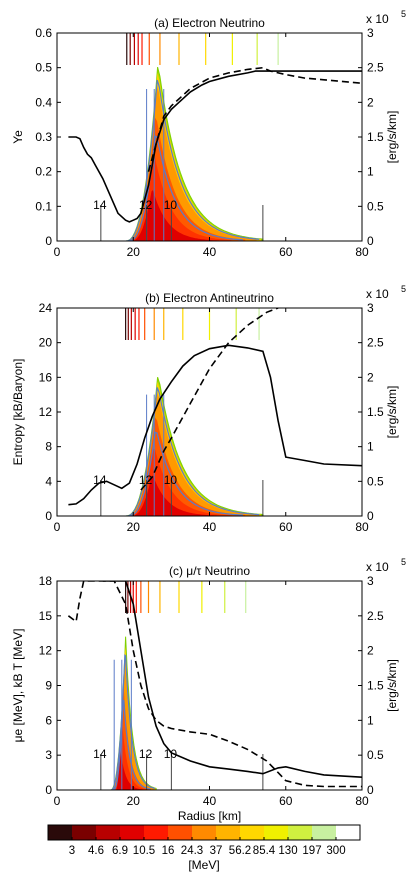 Image resolution: width=406 pixels, height=893 pixels. Describe the element at coordinates (209, 298) in the screenshot. I see `panel-title: (b) Electron Antineutrino` at that location.